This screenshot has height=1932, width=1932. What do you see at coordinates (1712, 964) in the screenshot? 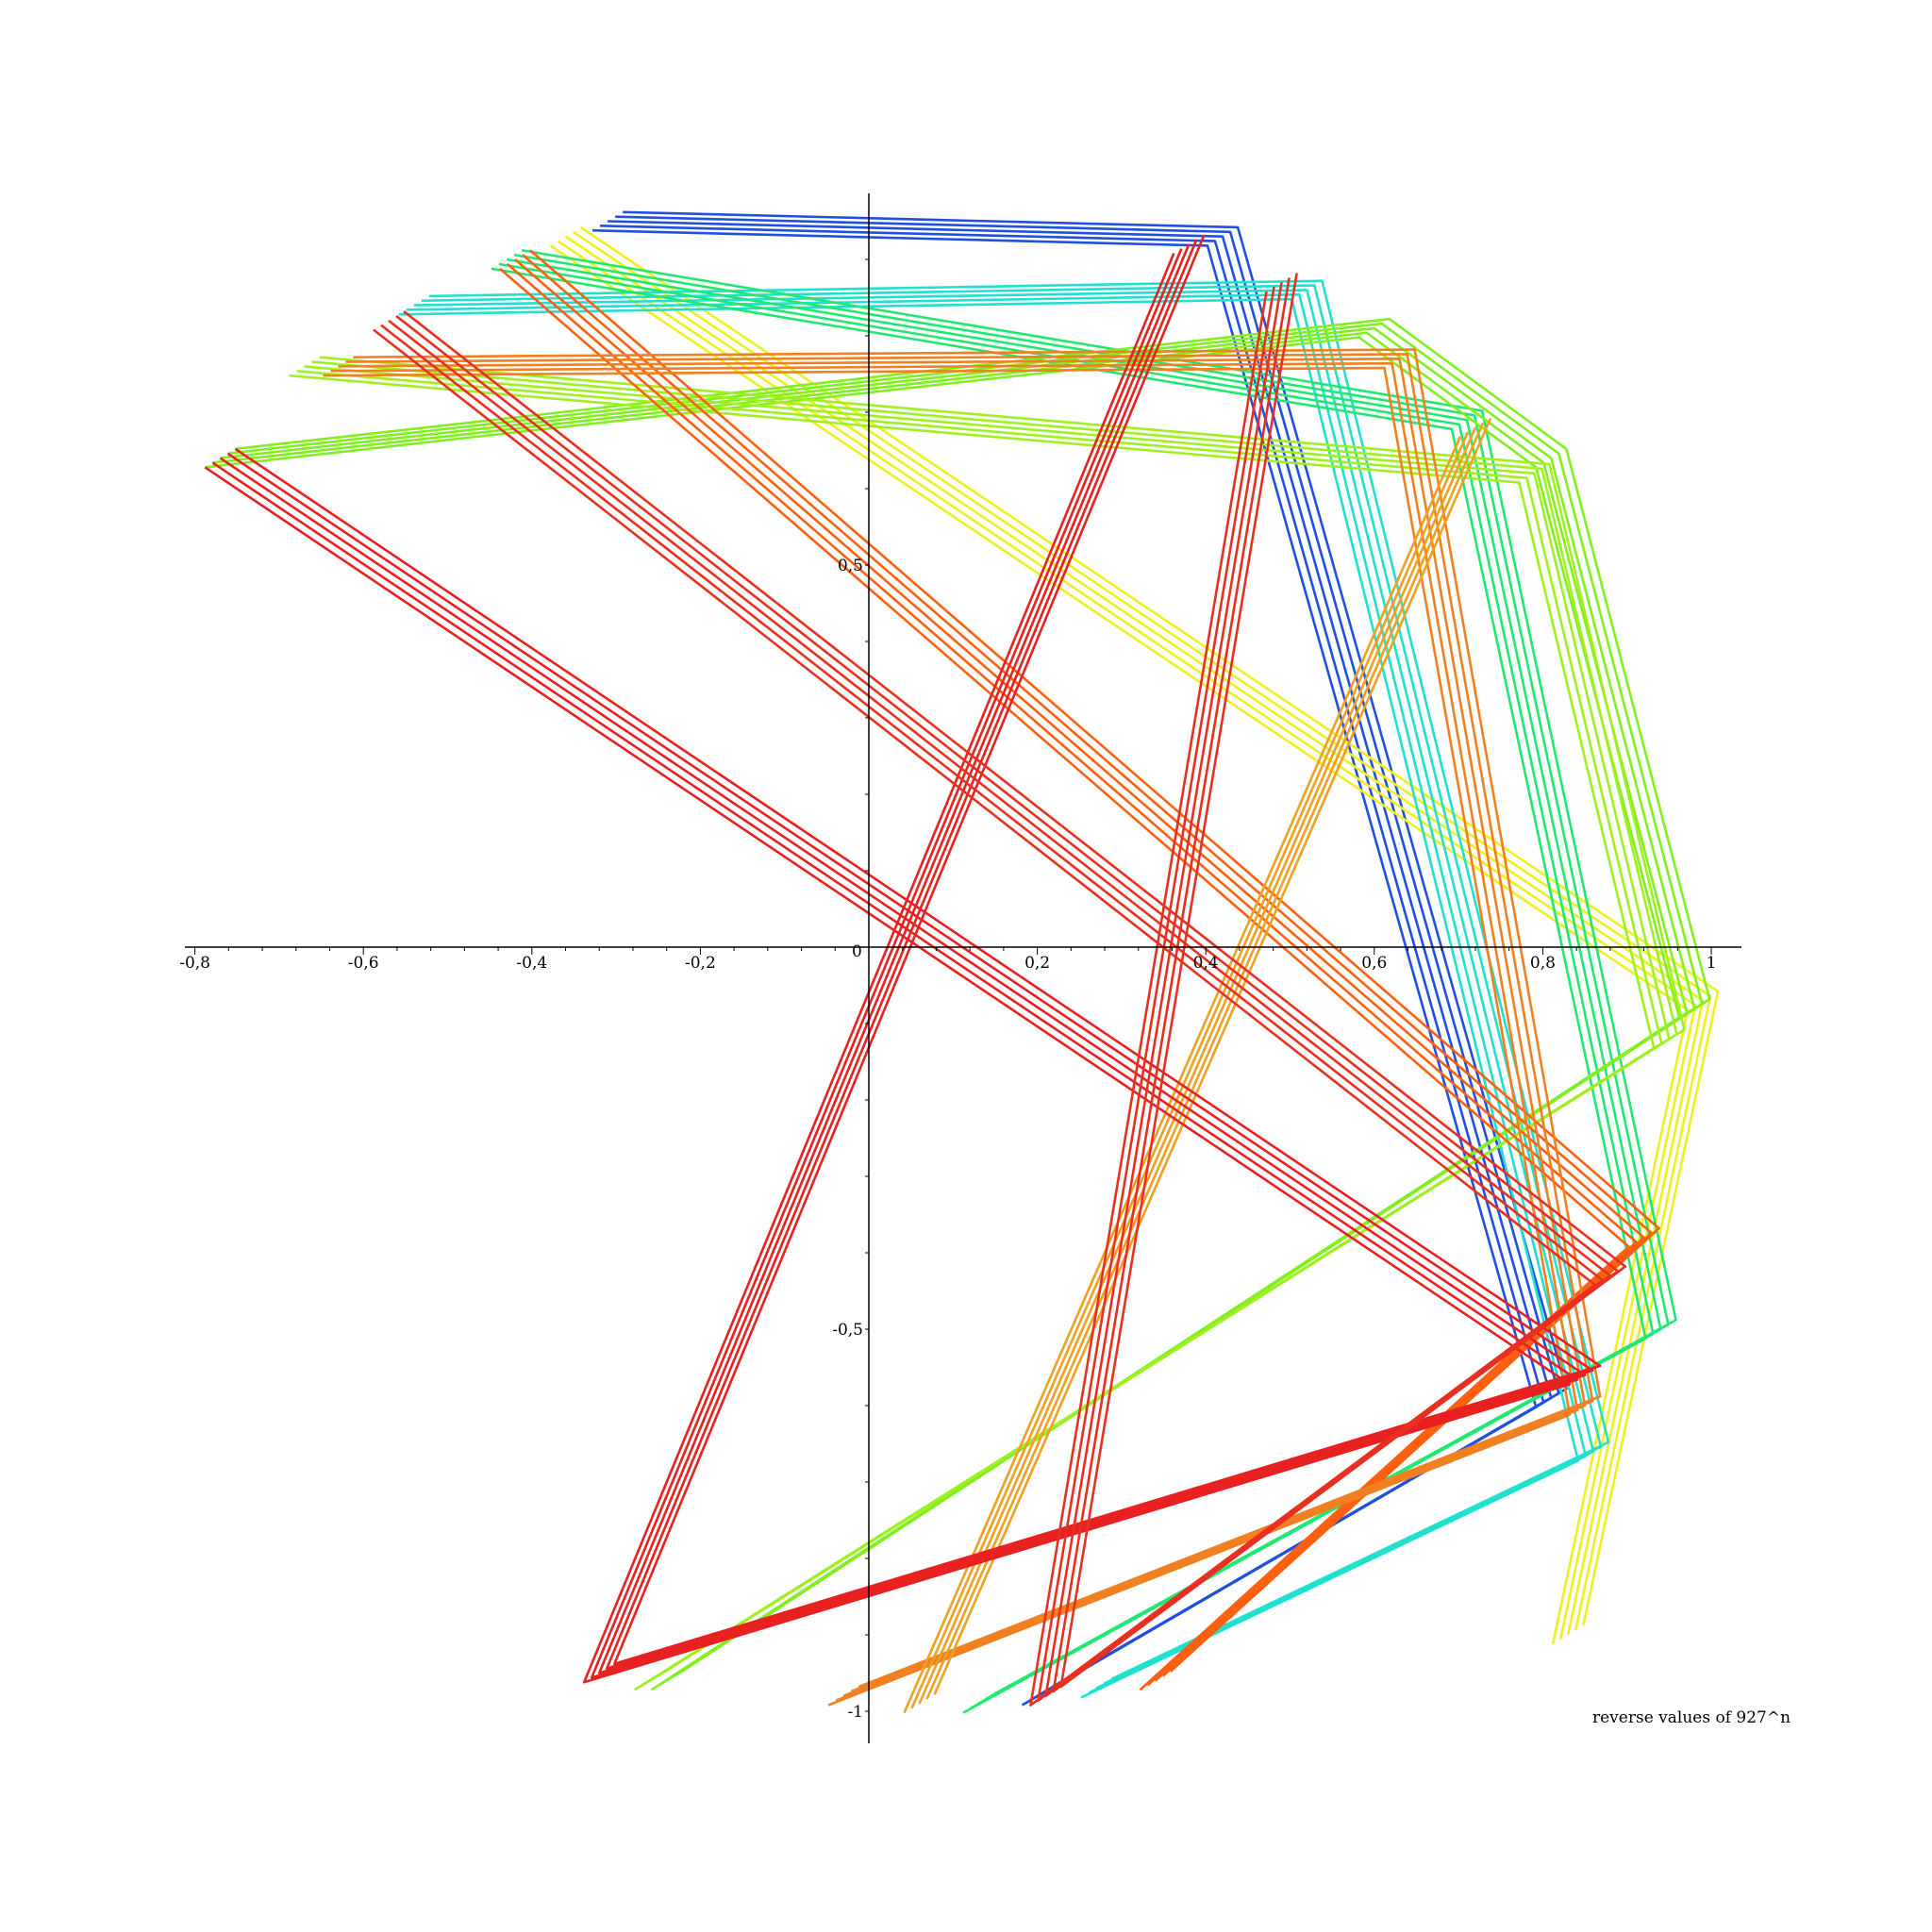
I see `x-tick-label: 1` at bounding box center [1712, 964].